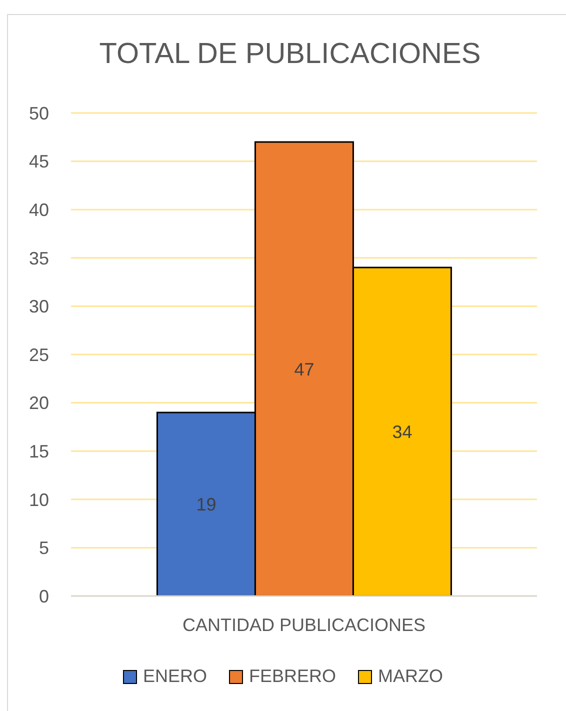 Image resolution: width=566 pixels, height=711 pixels. What do you see at coordinates (38, 113) in the screenshot?
I see `y-tick-label: 50` at bounding box center [38, 113].